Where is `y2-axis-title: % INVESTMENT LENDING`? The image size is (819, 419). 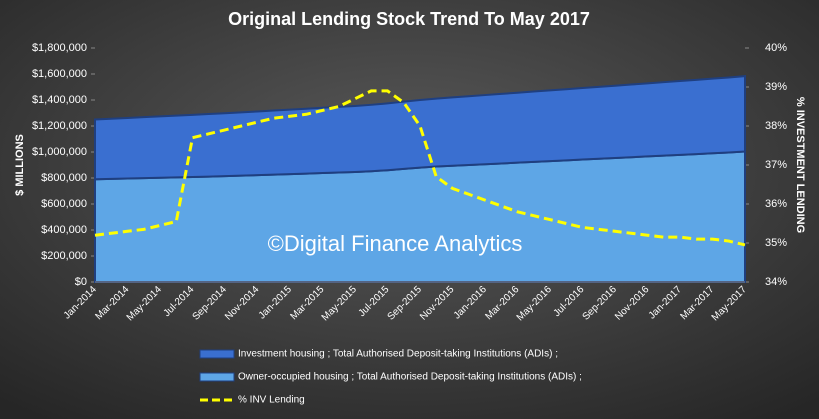
y2-axis-title: % INVESTMENT LENDING is located at coordinates (800, 165).